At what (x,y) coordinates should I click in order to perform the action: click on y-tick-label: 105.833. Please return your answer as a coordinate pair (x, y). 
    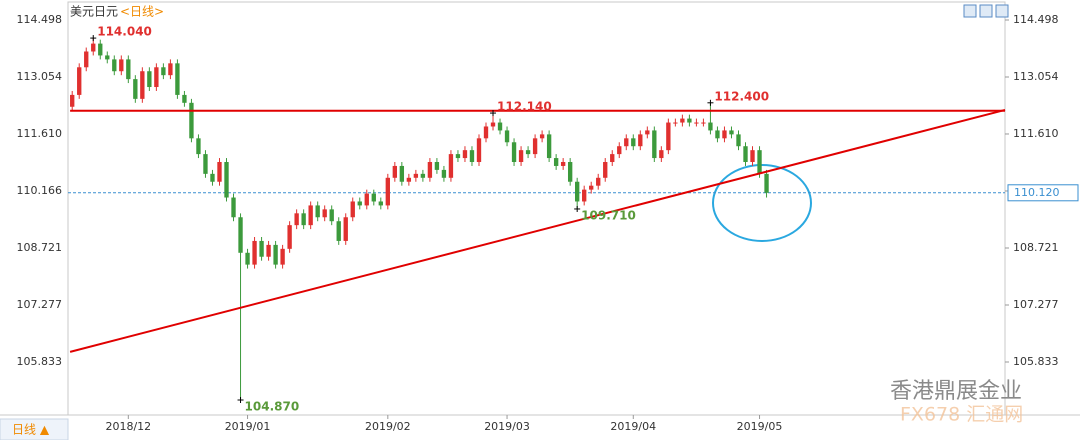
    Looking at the image, I should click on (40, 361).